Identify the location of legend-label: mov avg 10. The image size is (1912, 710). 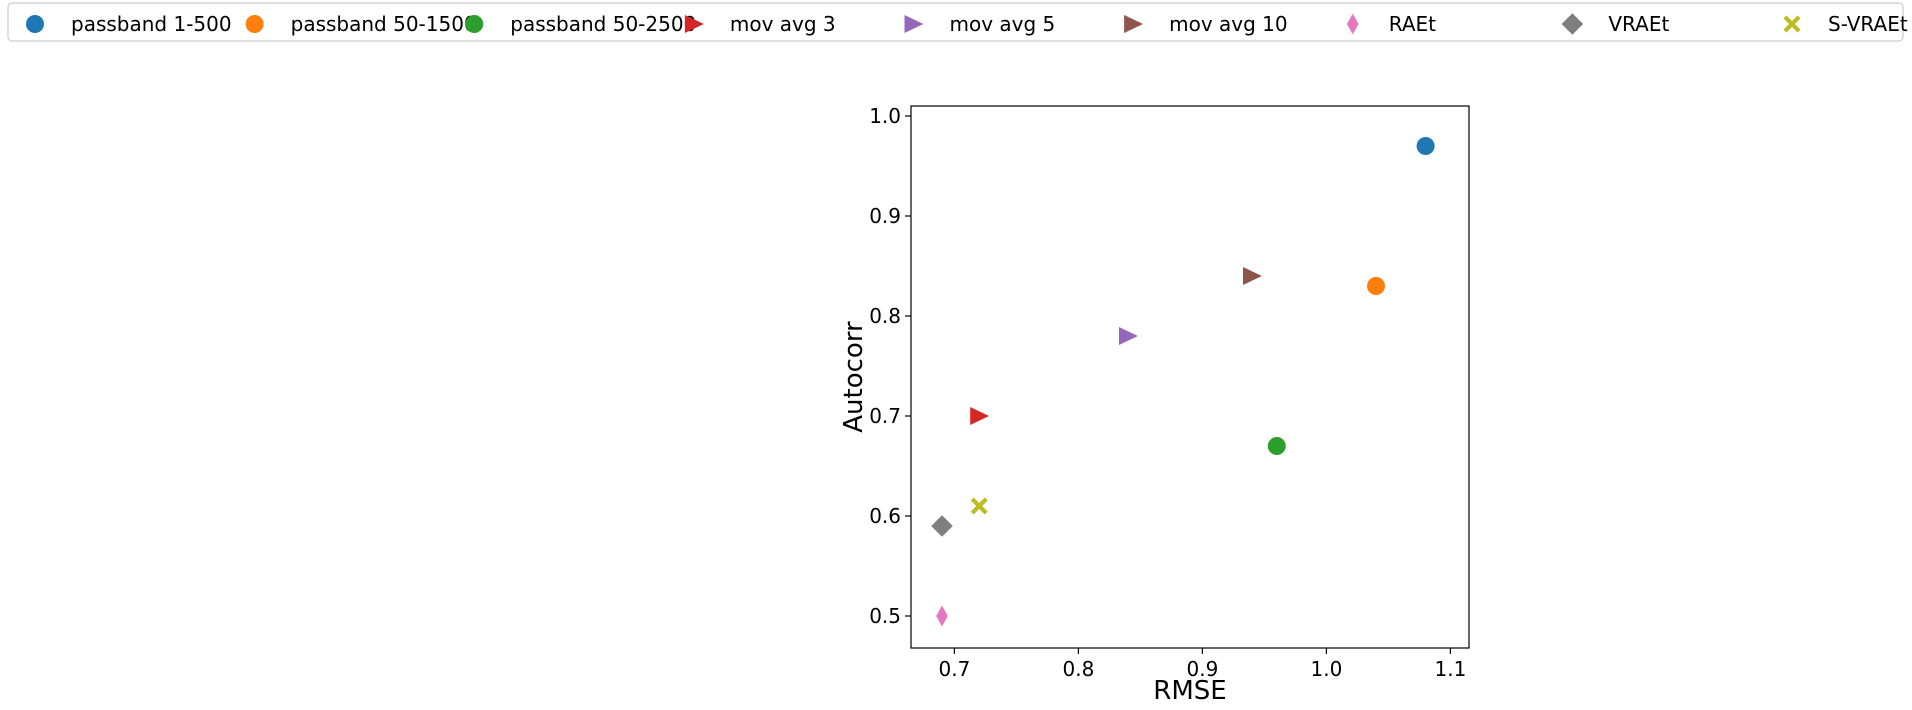
(1228, 24).